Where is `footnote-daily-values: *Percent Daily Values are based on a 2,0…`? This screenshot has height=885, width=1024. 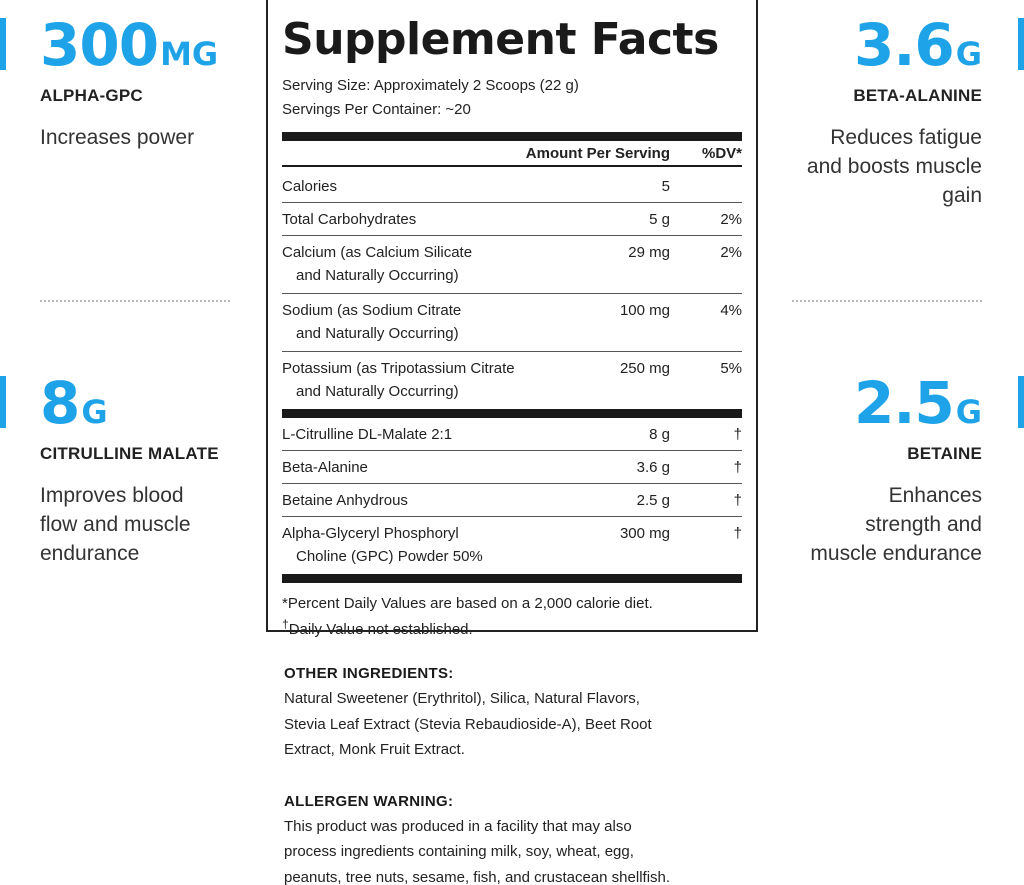 footnote-daily-values: *Percent Daily Values are based on a 2,0… is located at coordinates (467, 603).